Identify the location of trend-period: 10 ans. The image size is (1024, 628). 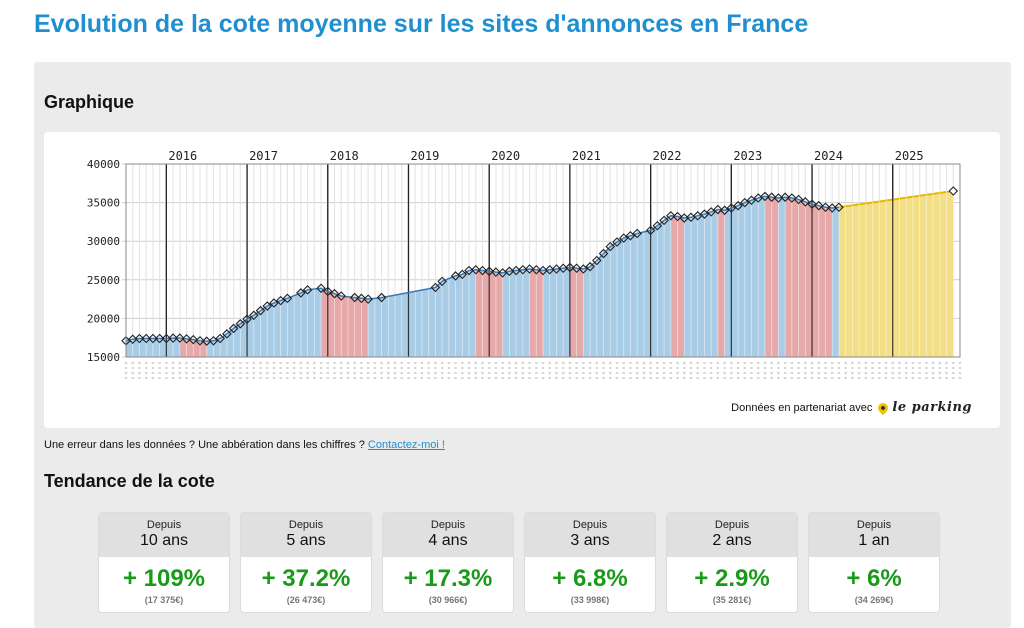
(164, 540).